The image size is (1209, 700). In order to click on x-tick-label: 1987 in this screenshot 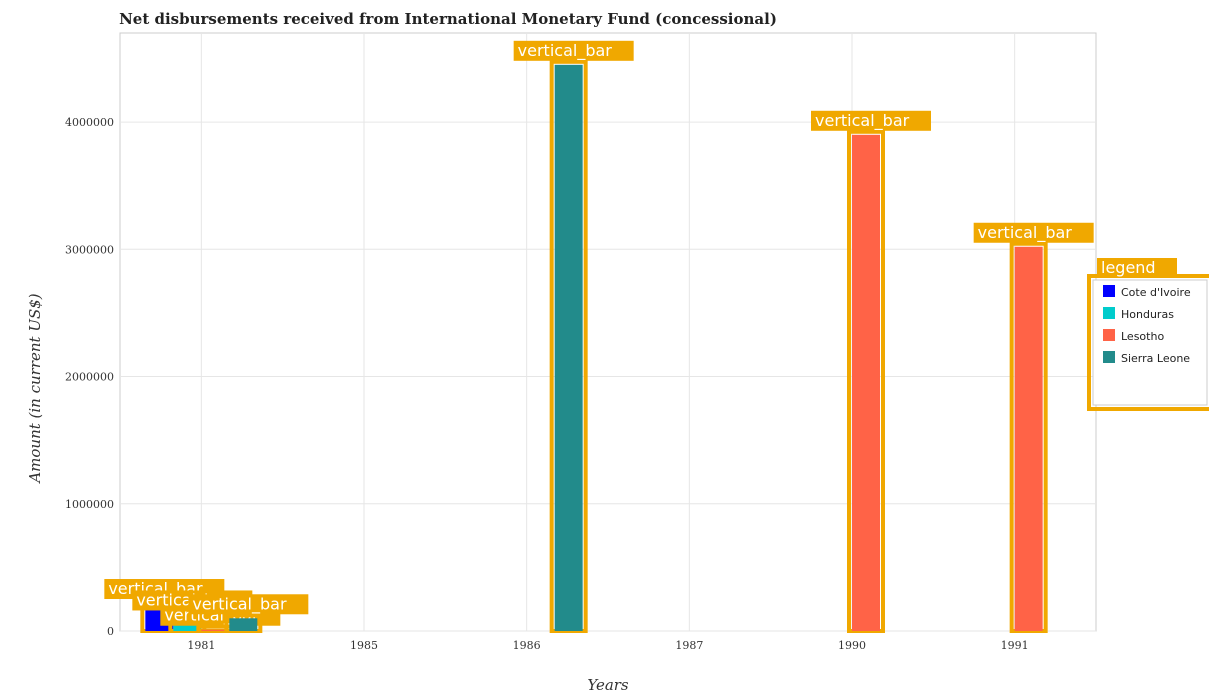, I will do `click(689, 645)`.